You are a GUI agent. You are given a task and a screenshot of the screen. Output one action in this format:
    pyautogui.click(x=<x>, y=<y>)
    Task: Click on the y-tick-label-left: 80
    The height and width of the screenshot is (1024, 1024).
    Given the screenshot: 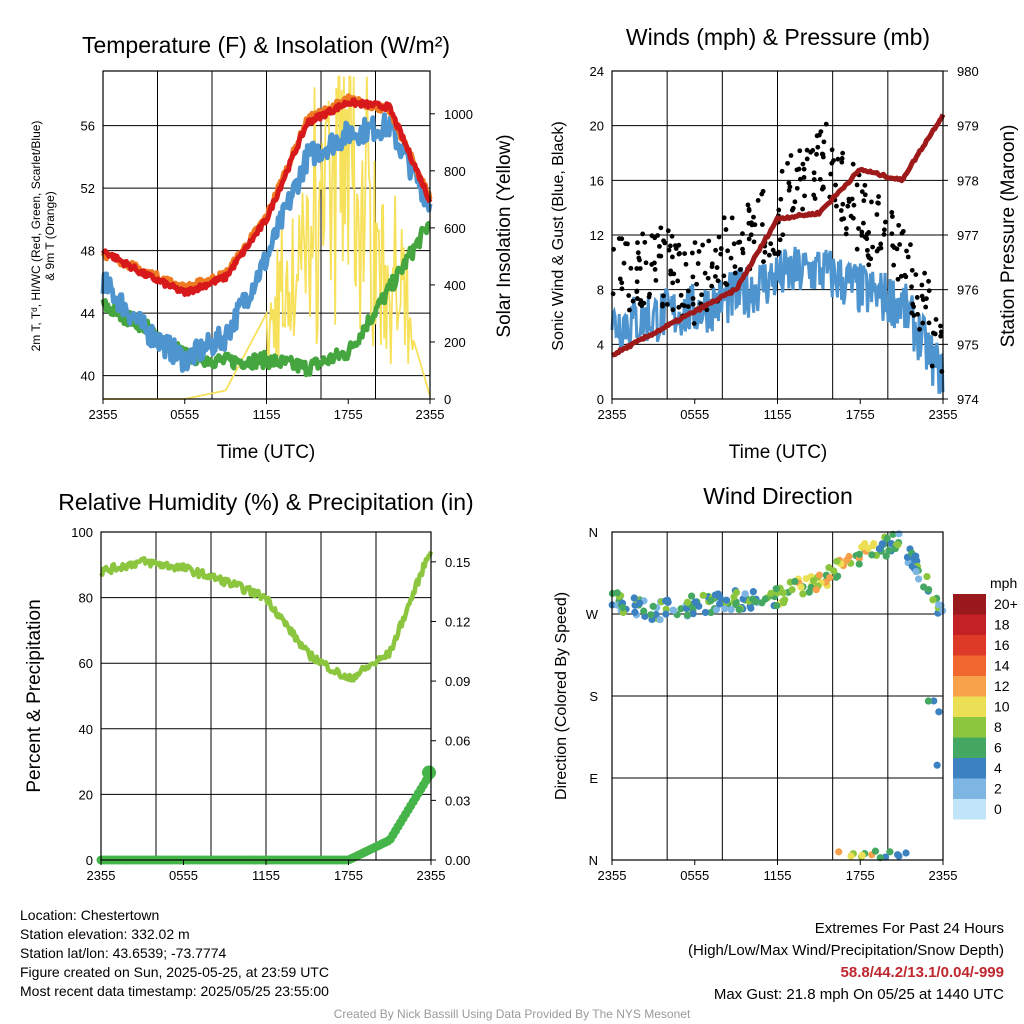 What is the action you would take?
    pyautogui.click(x=86, y=598)
    